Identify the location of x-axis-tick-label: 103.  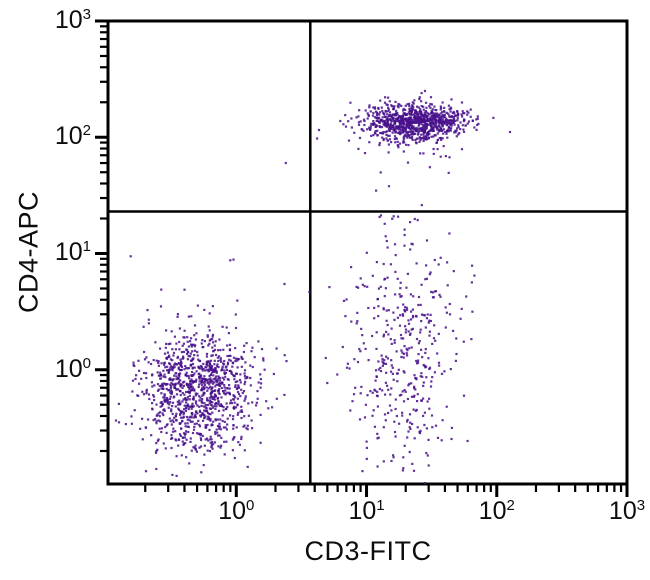
(627, 511).